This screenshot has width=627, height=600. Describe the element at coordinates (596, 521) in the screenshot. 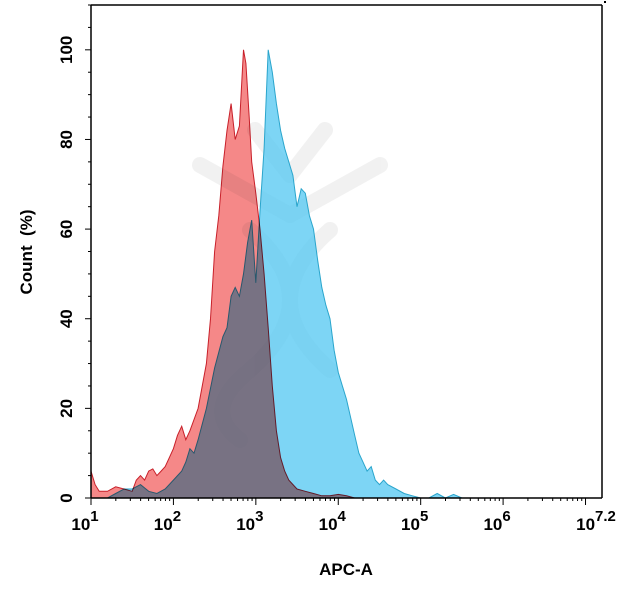

I see `x-tick-label: 107.2` at that location.